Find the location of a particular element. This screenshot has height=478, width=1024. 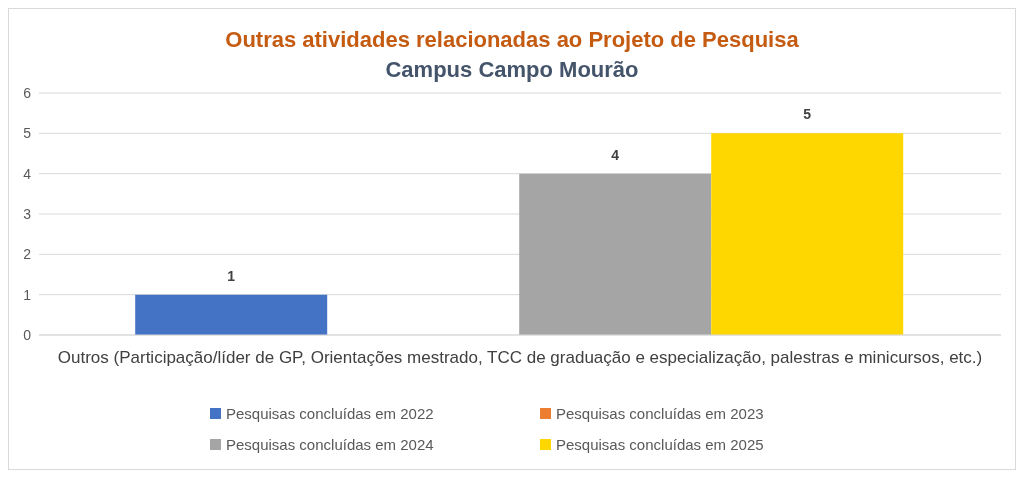

data-label: 1 is located at coordinates (231, 275).